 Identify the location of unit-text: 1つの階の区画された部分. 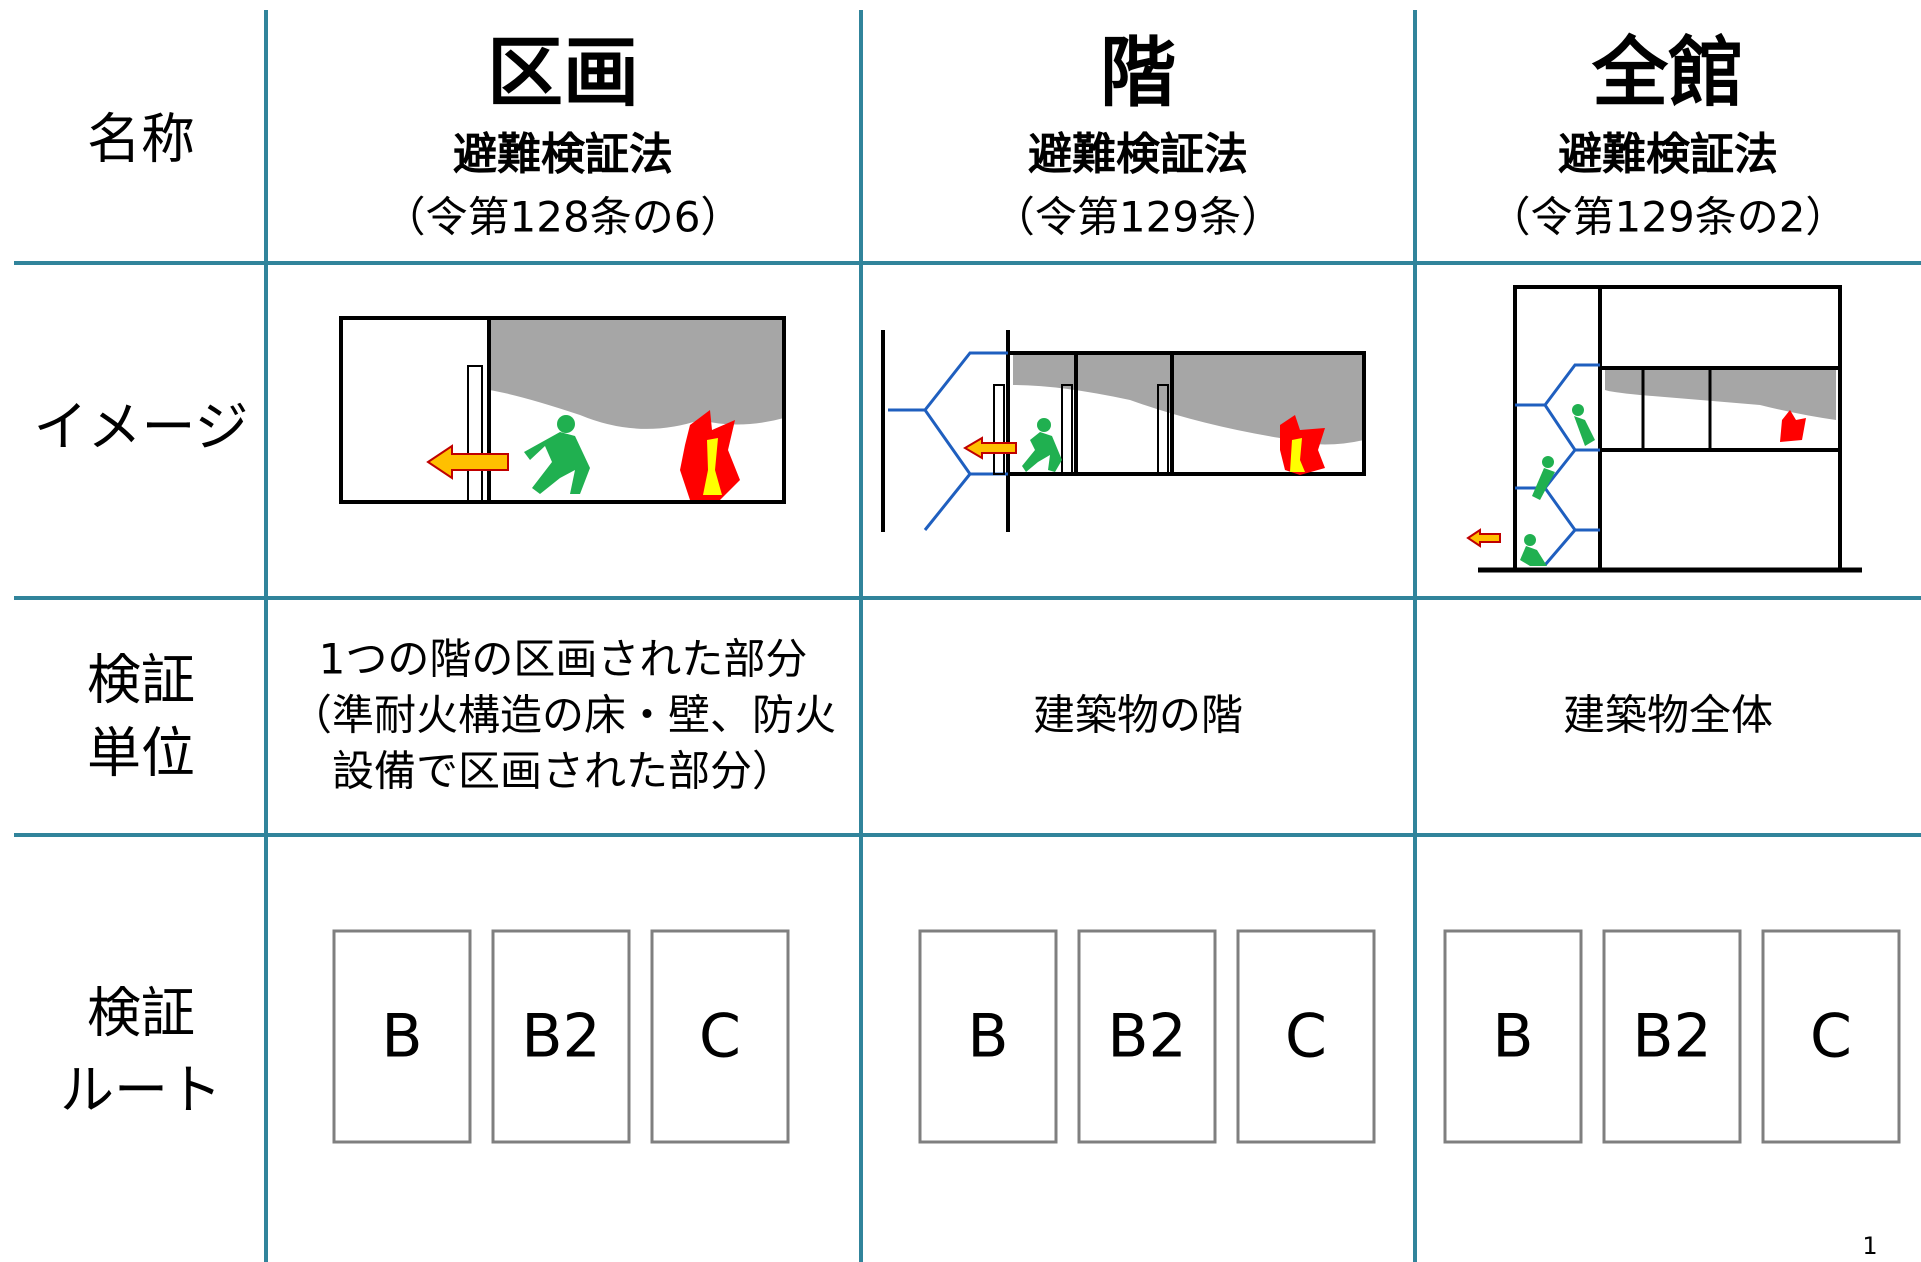
(563, 659).